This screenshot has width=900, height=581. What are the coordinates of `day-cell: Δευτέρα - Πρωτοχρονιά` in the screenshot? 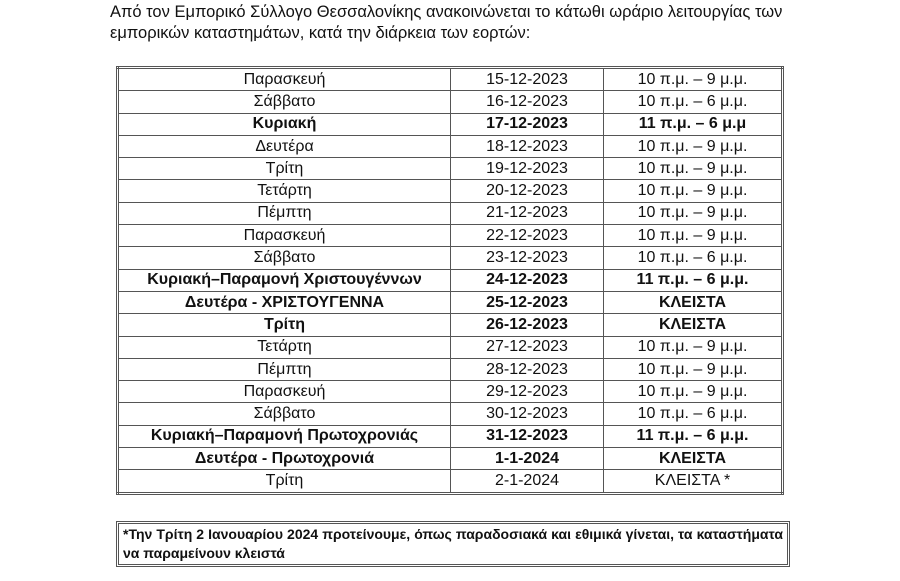 It's located at (284, 459).